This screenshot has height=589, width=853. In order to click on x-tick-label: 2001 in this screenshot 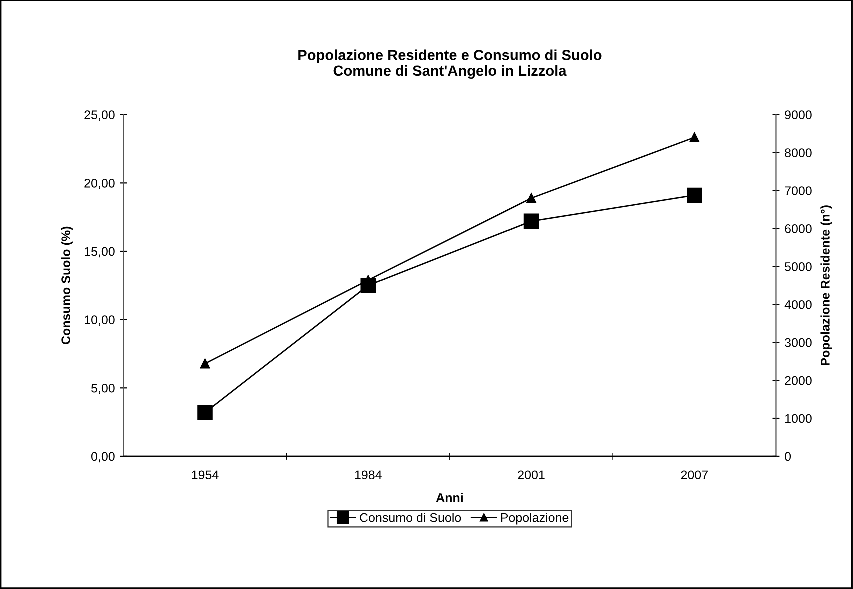, I will do `click(531, 475)`.